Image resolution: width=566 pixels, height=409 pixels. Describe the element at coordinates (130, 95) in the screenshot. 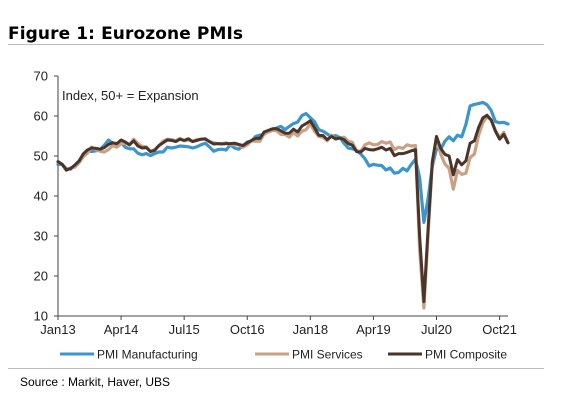

I see `chart-annotation: Index, 50+ = Expansion` at that location.